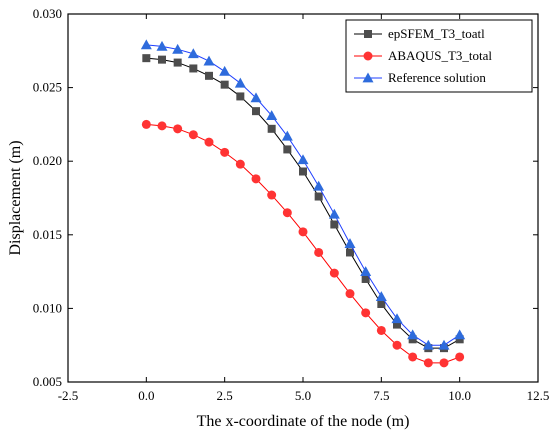  What do you see at coordinates (225, 395) in the screenshot?
I see `x-tick-label: 2.5` at bounding box center [225, 395].